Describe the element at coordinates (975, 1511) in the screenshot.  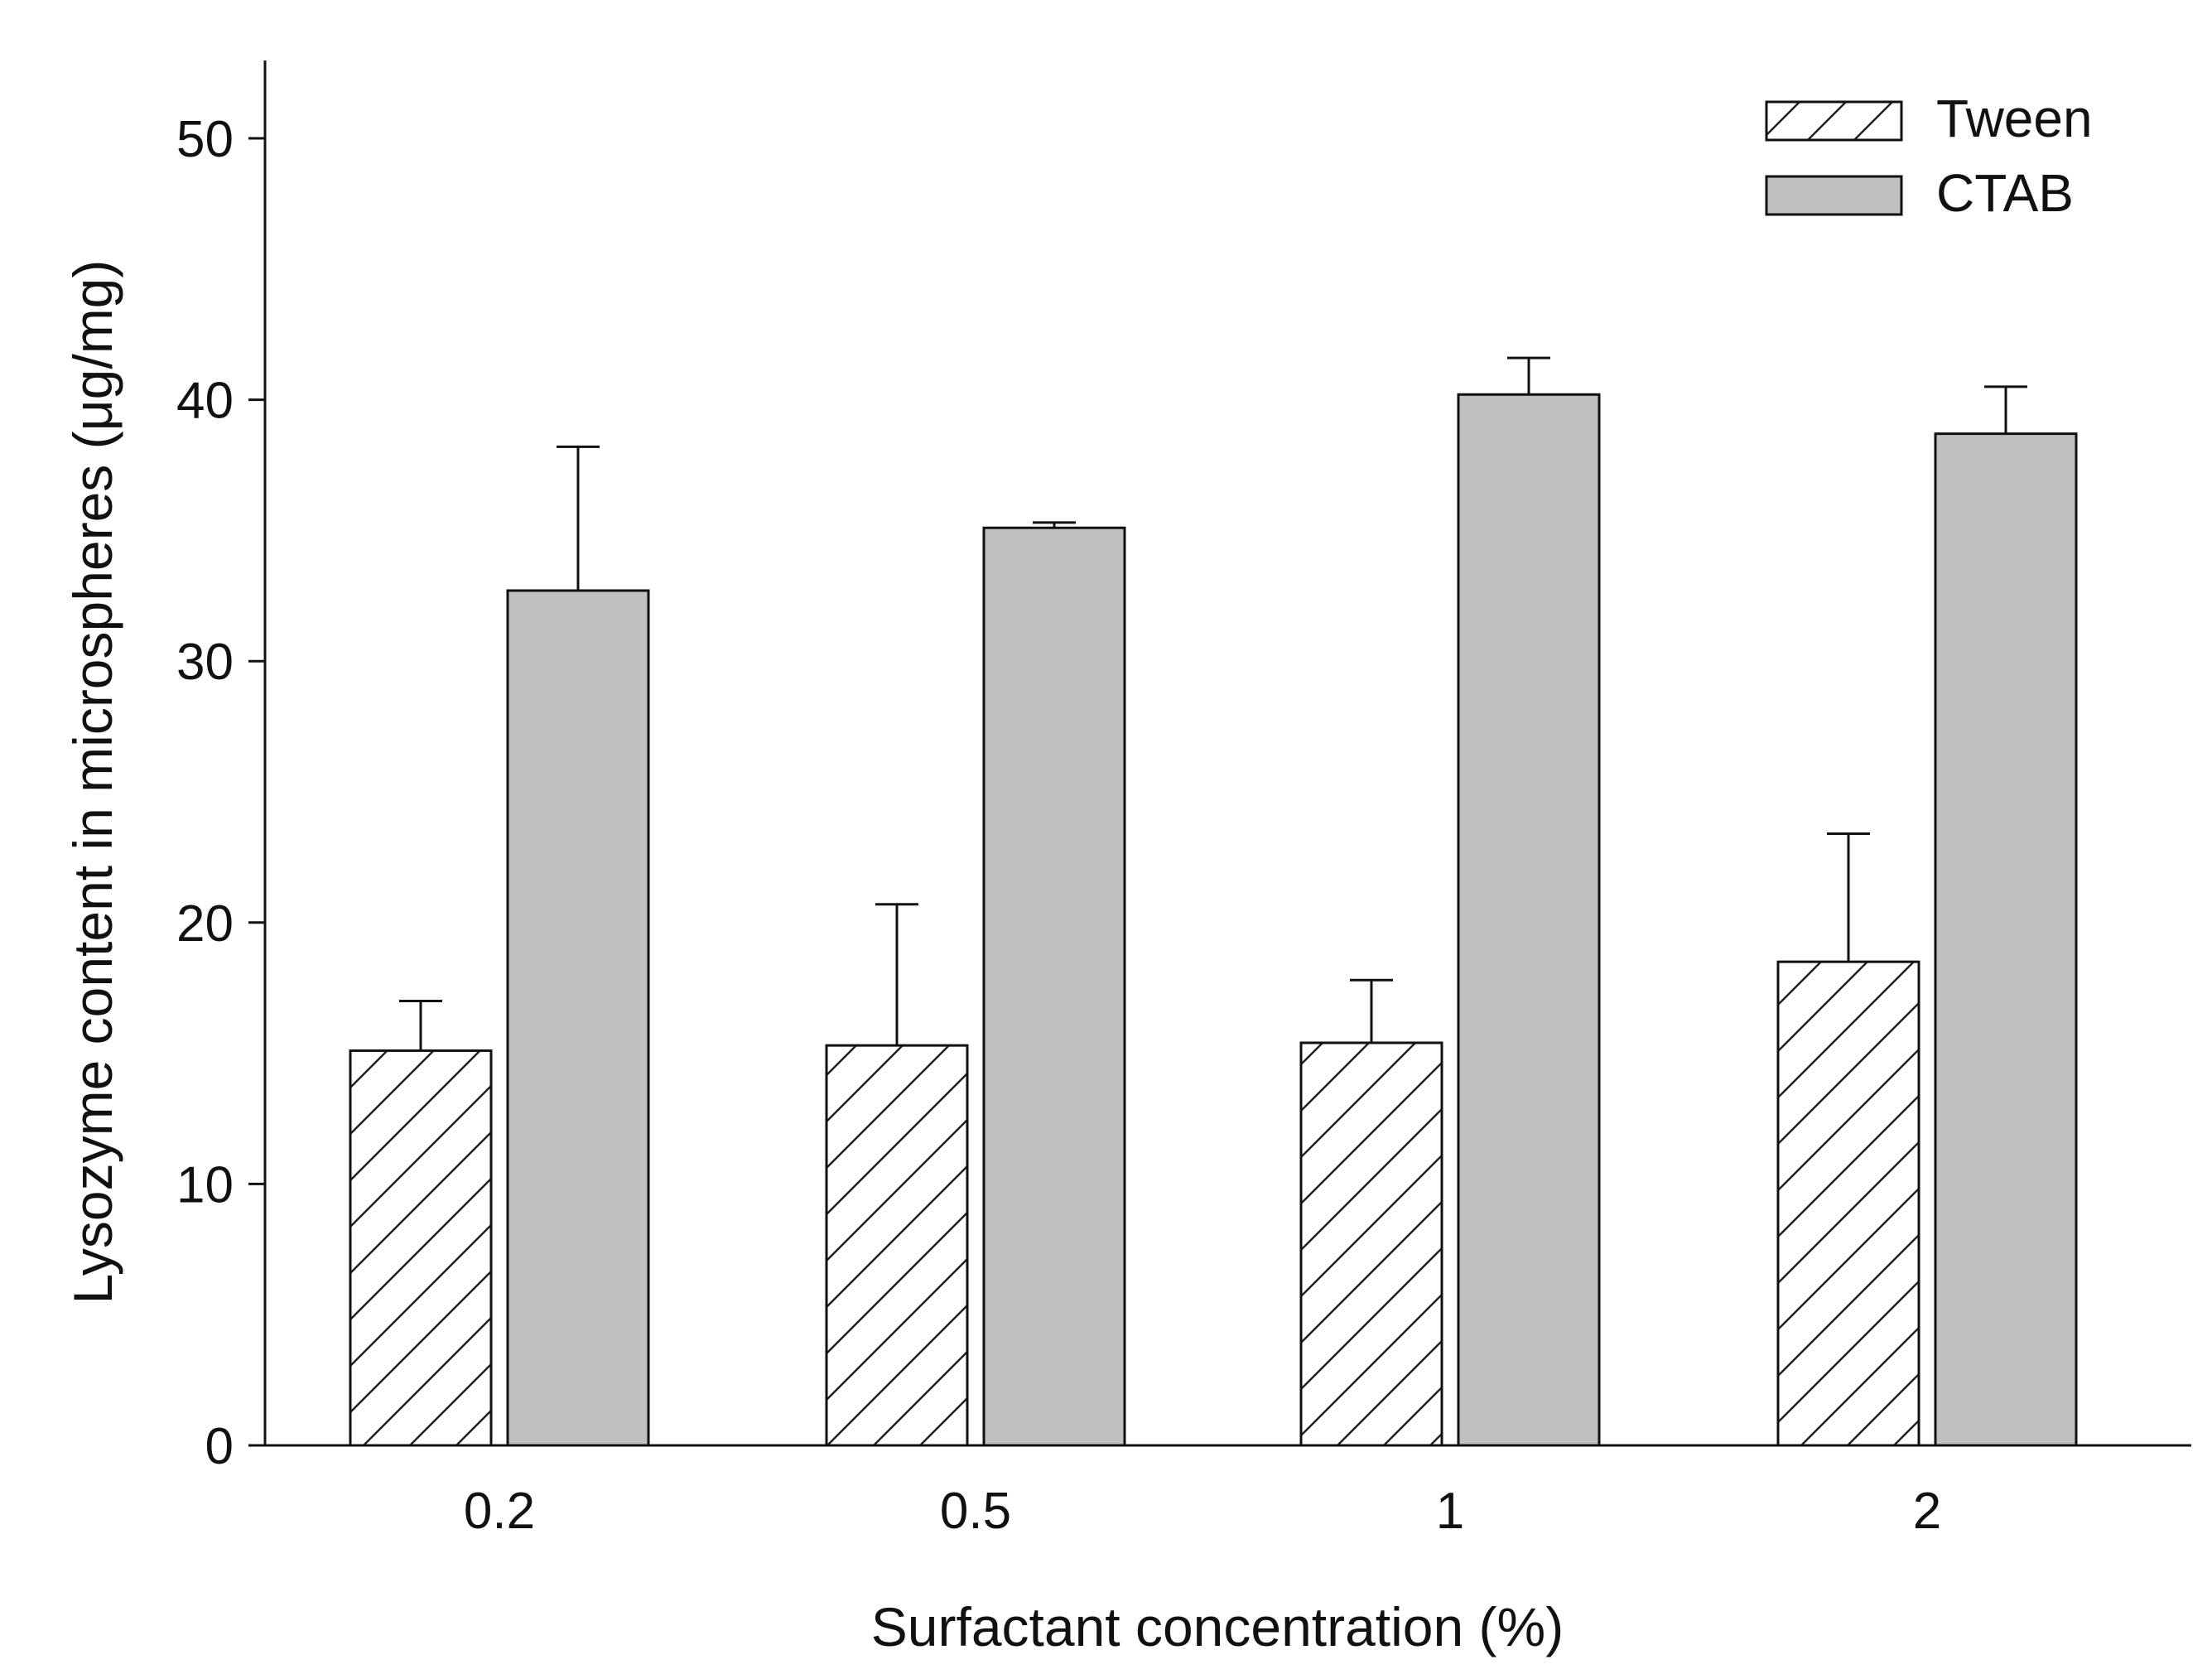
I see `x-tick-label: 0.5` at that location.